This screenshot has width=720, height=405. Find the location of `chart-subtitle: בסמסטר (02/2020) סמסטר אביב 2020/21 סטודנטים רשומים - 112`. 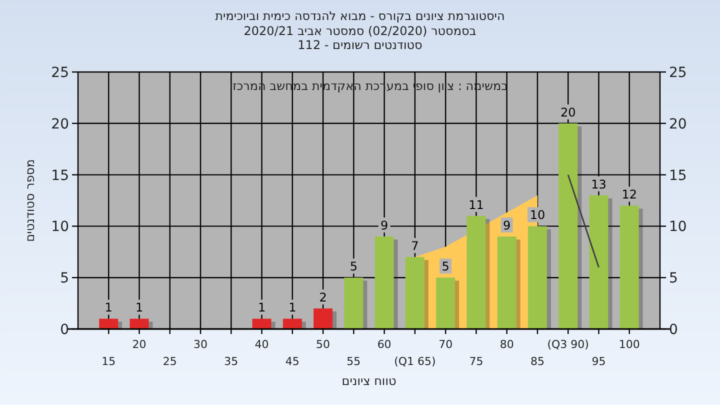

chart-subtitle: בסמסטר (02/2020) סמסטר אביב 2020/21 סטודנטים רשומים - 112 is located at coordinates (360, 38).